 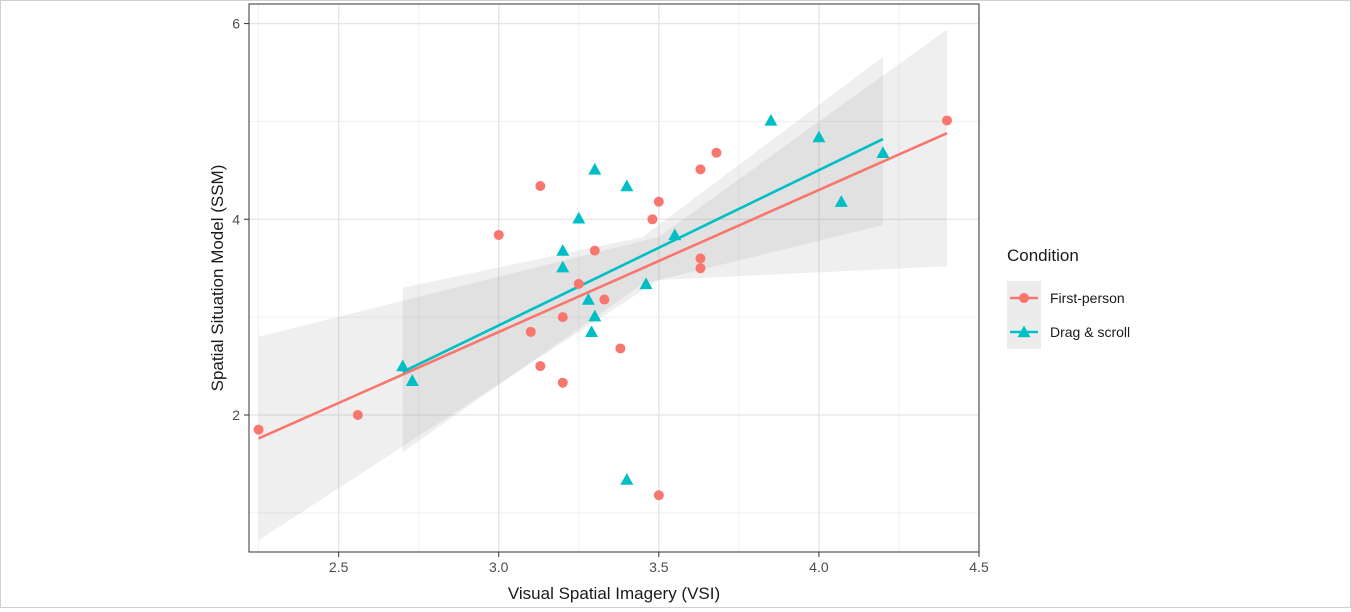 What do you see at coordinates (819, 567) in the screenshot?
I see `x-tick-label: 4.0` at bounding box center [819, 567].